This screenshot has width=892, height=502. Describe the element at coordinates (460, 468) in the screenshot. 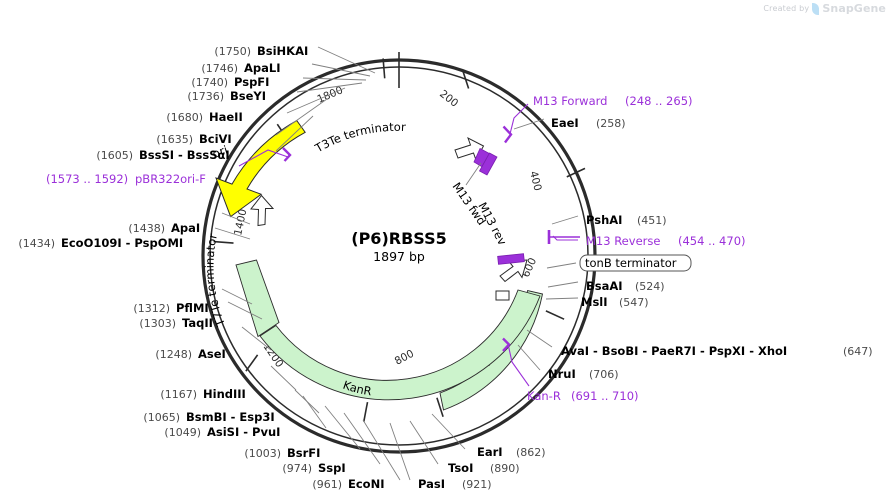

I see `enzyme-name: TsoI` at that location.